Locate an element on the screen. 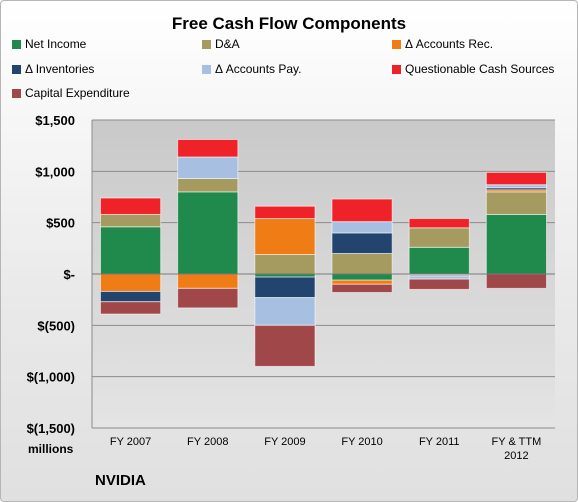  company-label: NVIDIA is located at coordinates (120, 480).